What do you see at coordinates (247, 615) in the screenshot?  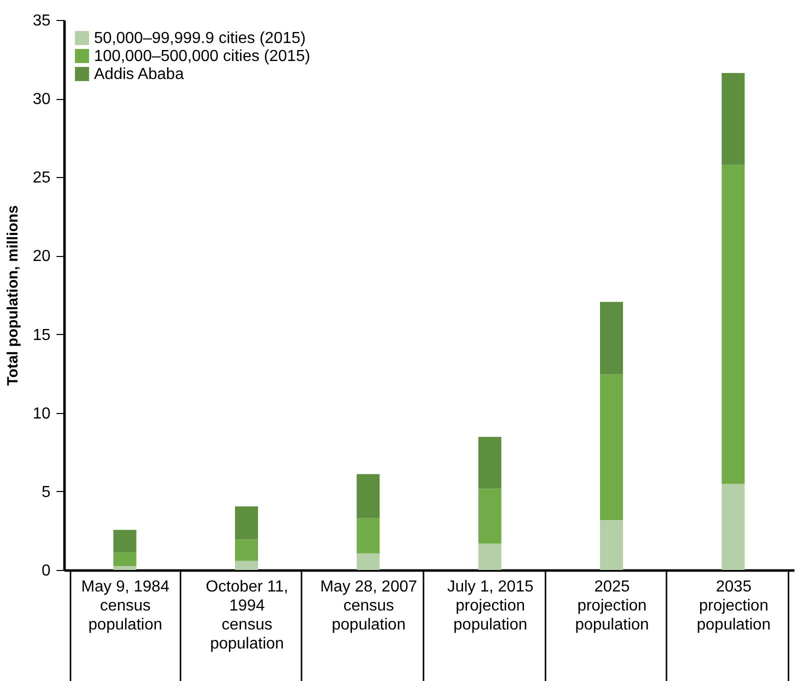 I see `x-tick-label: October 11, 1994 census population` at bounding box center [247, 615].